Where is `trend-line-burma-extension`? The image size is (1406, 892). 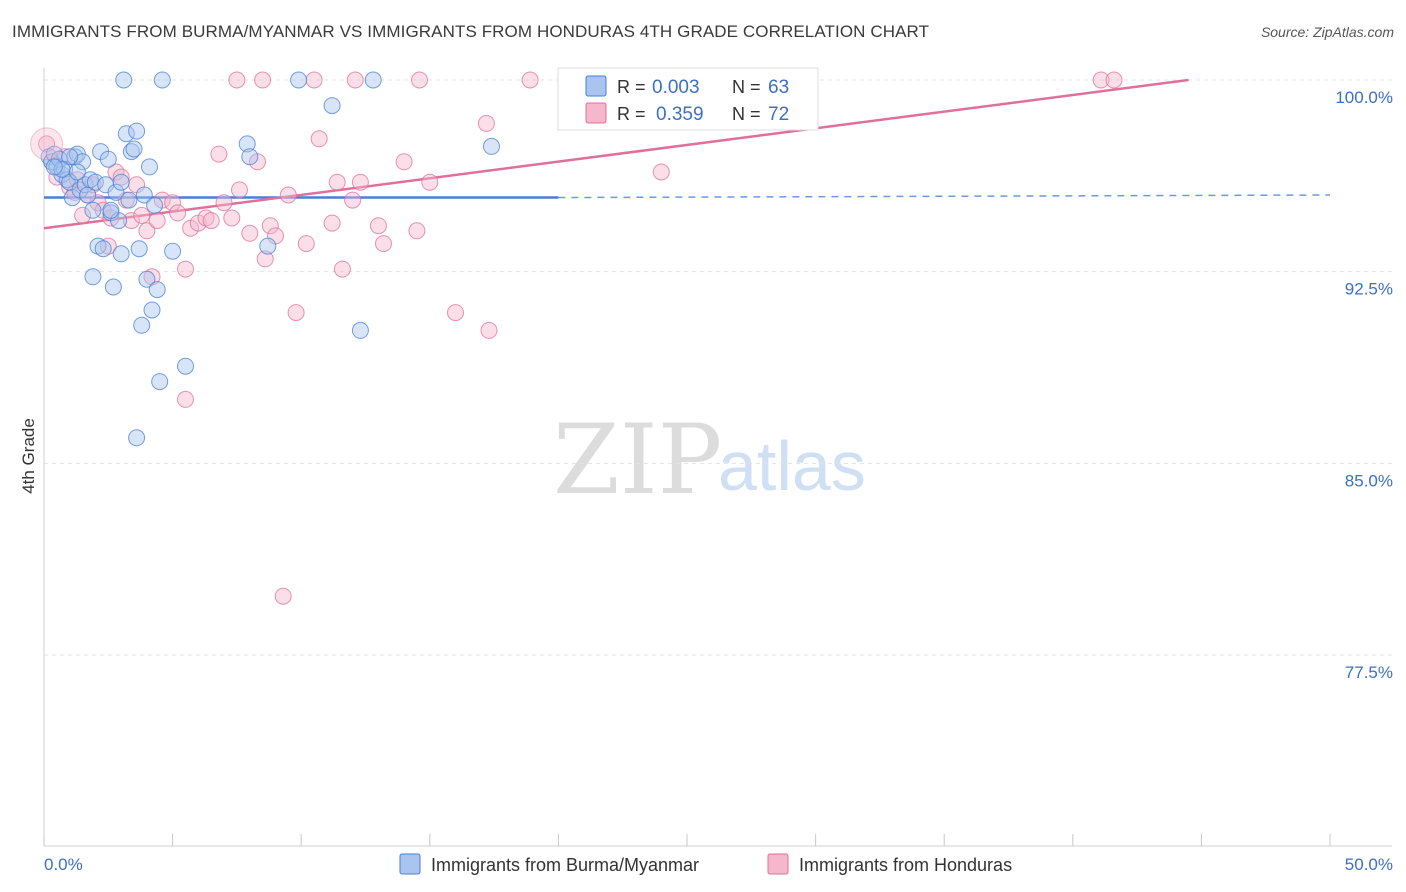 trend-line-burma-extension is located at coordinates (944, 196).